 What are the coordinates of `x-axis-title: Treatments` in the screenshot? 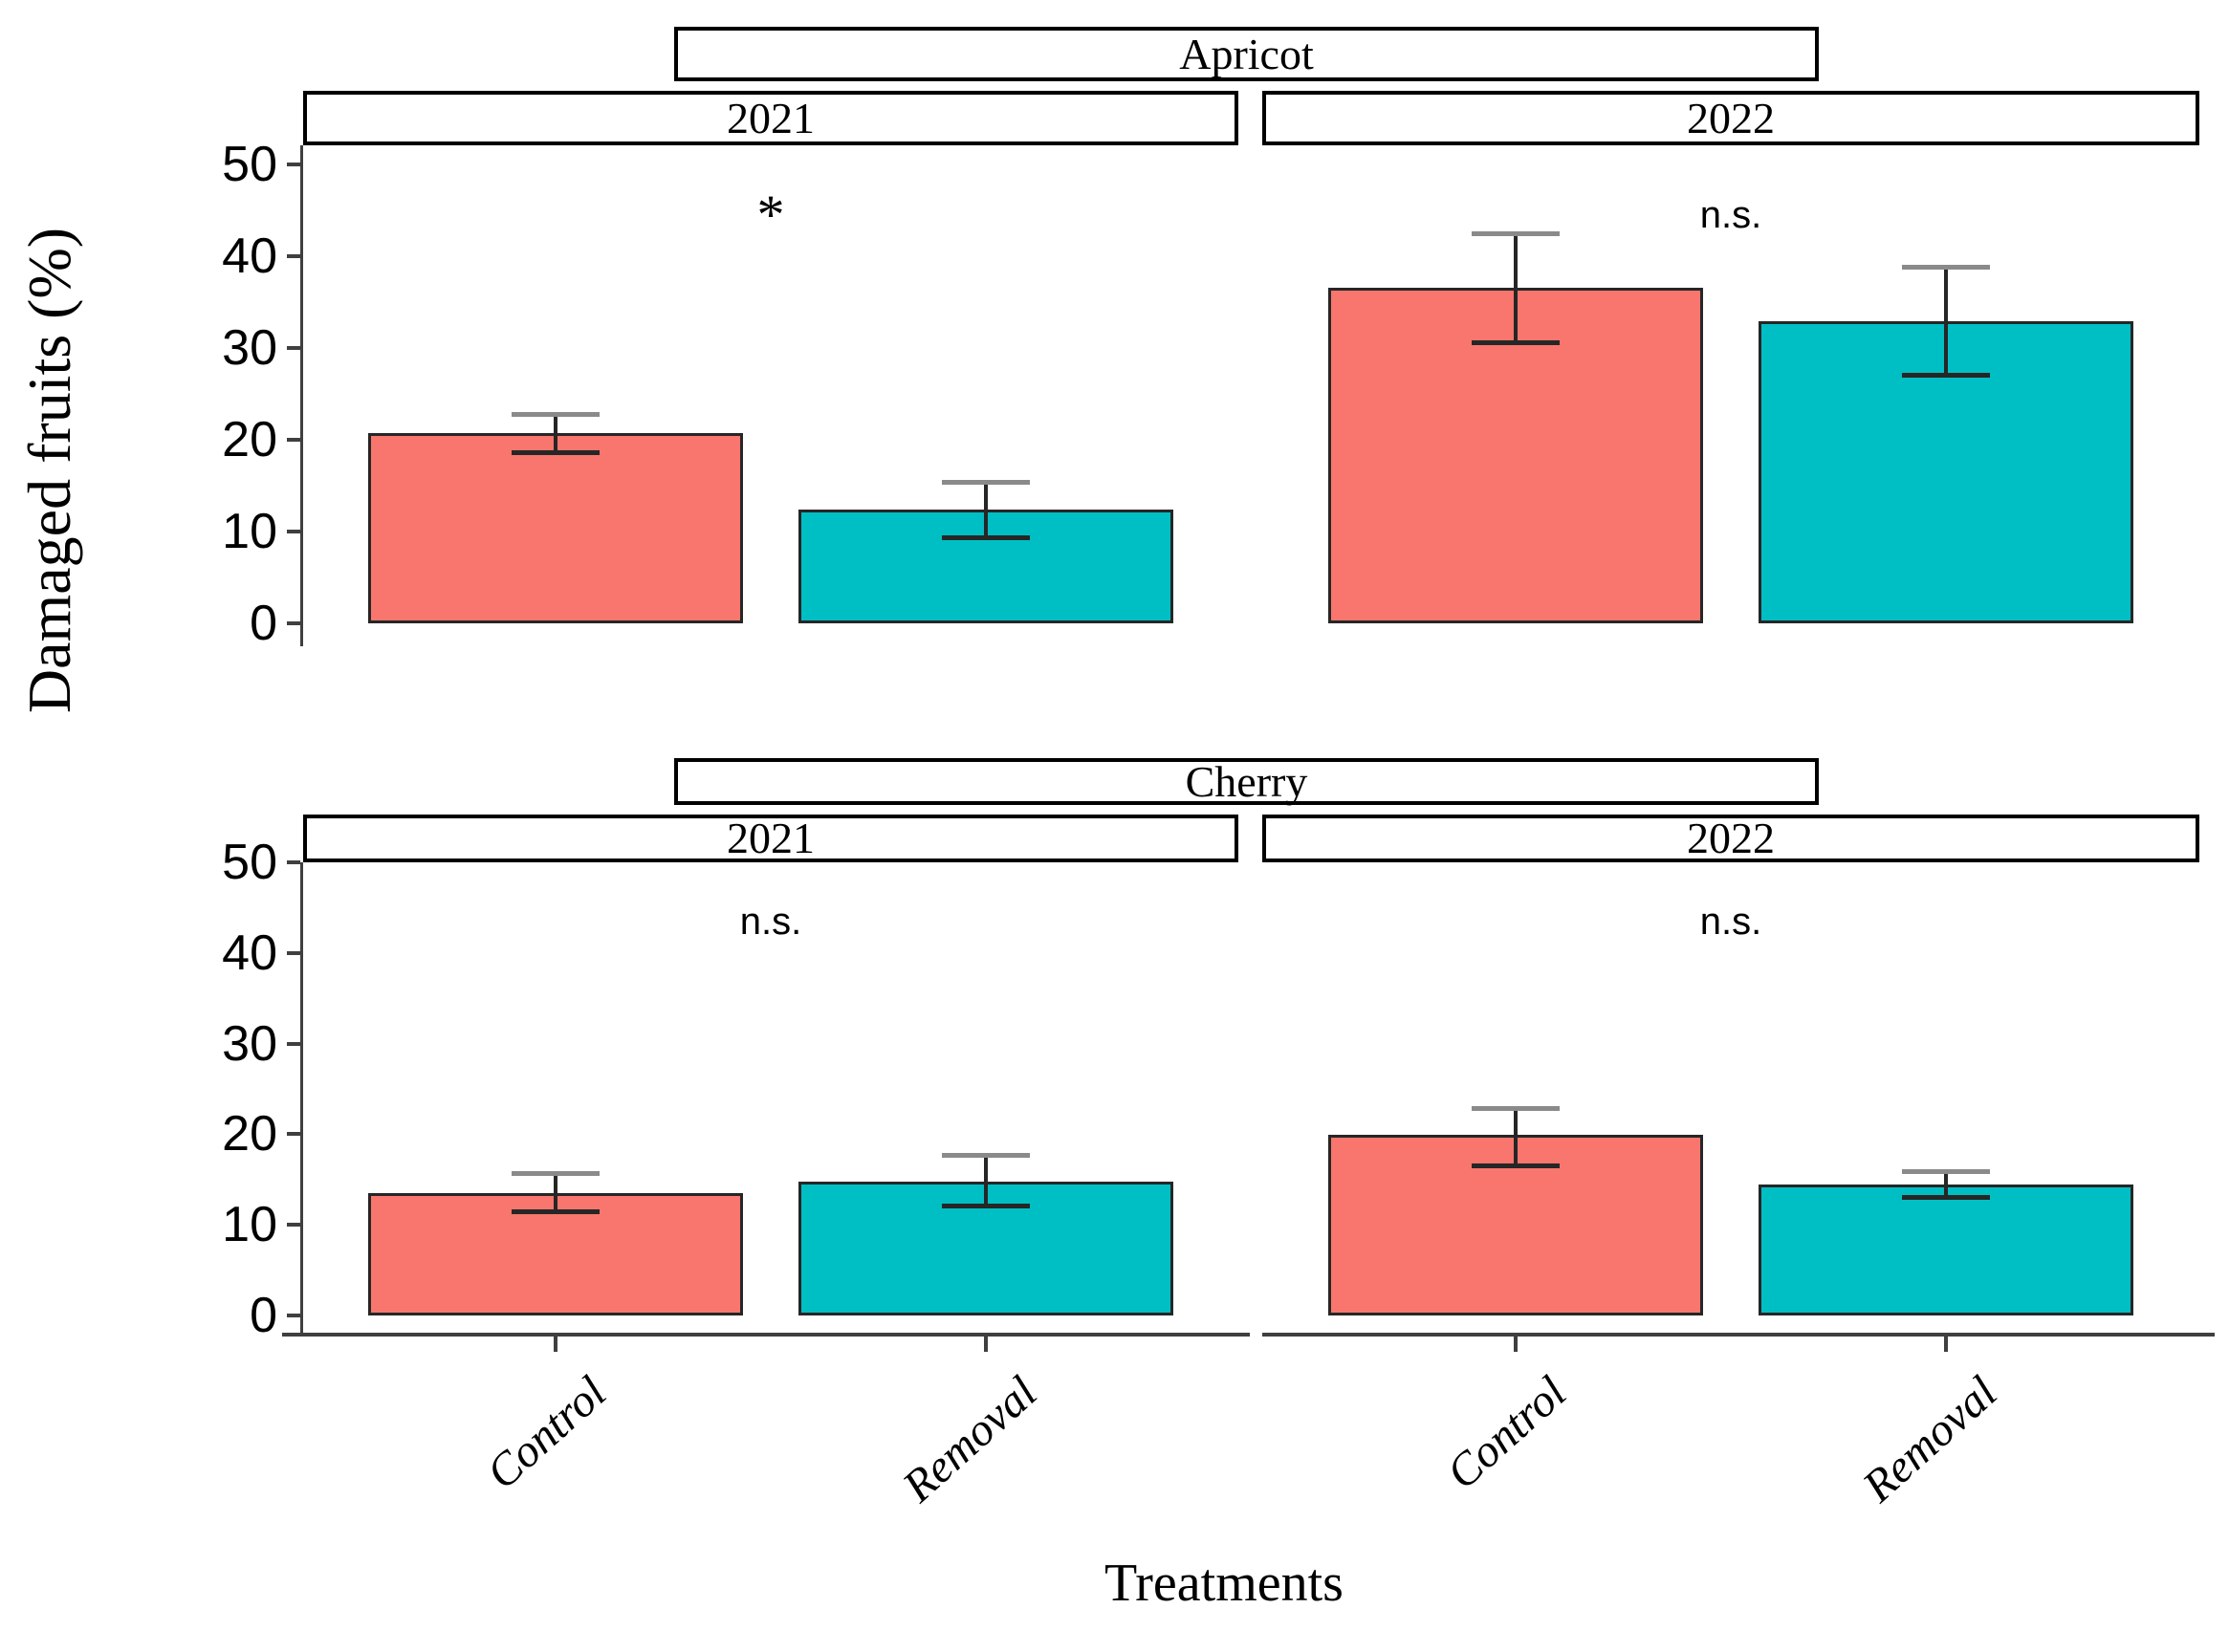 It's located at (1224, 1583).